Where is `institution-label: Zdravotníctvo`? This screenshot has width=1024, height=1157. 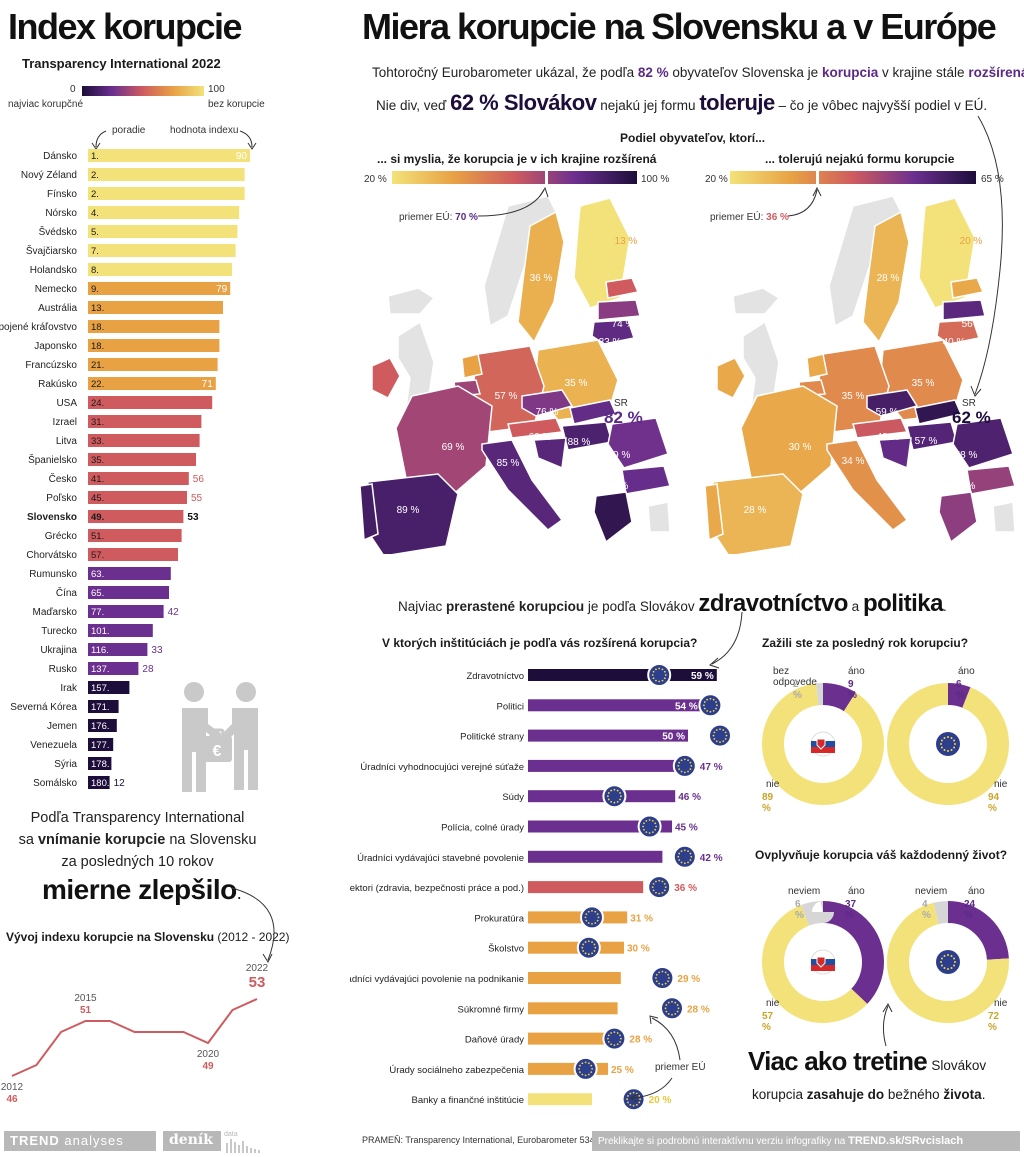
institution-label: Zdravotníctvo is located at coordinates (495, 676).